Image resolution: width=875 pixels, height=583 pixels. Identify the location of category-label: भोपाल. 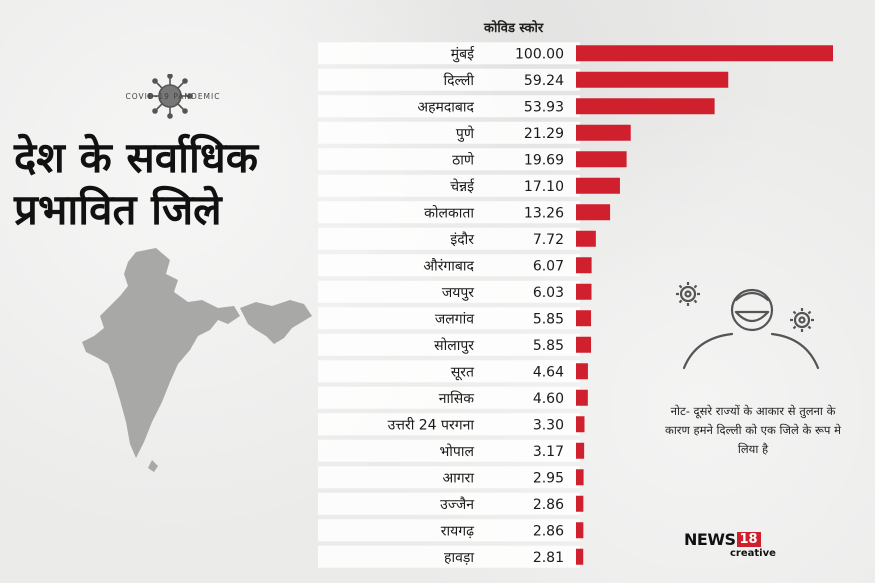
(456, 451).